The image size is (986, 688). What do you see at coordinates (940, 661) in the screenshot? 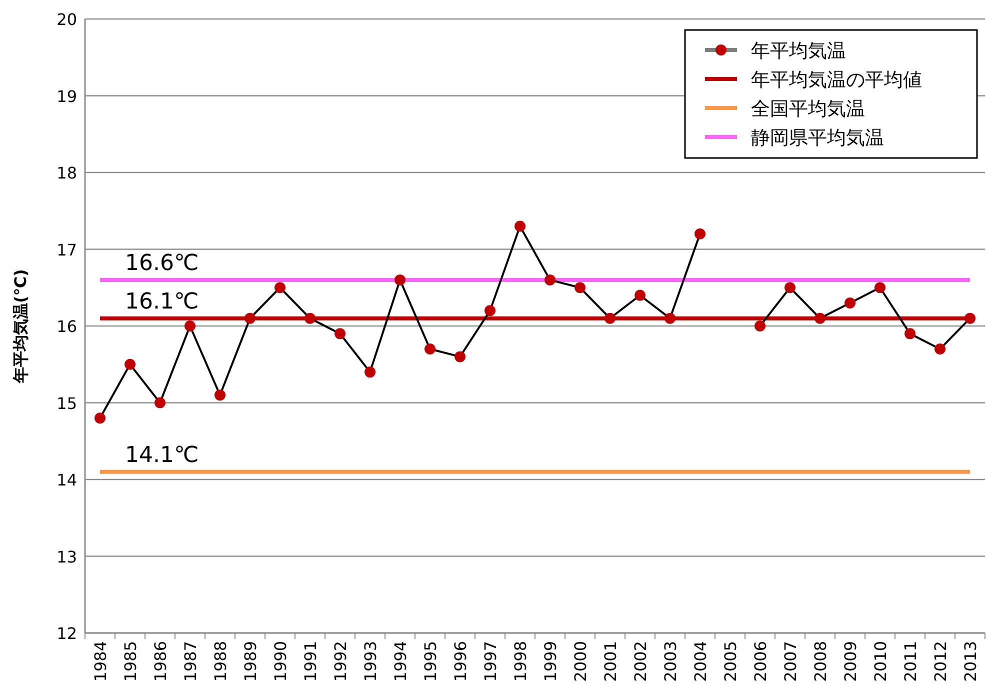
I see `x-tick-label: 2012` at bounding box center [940, 661].